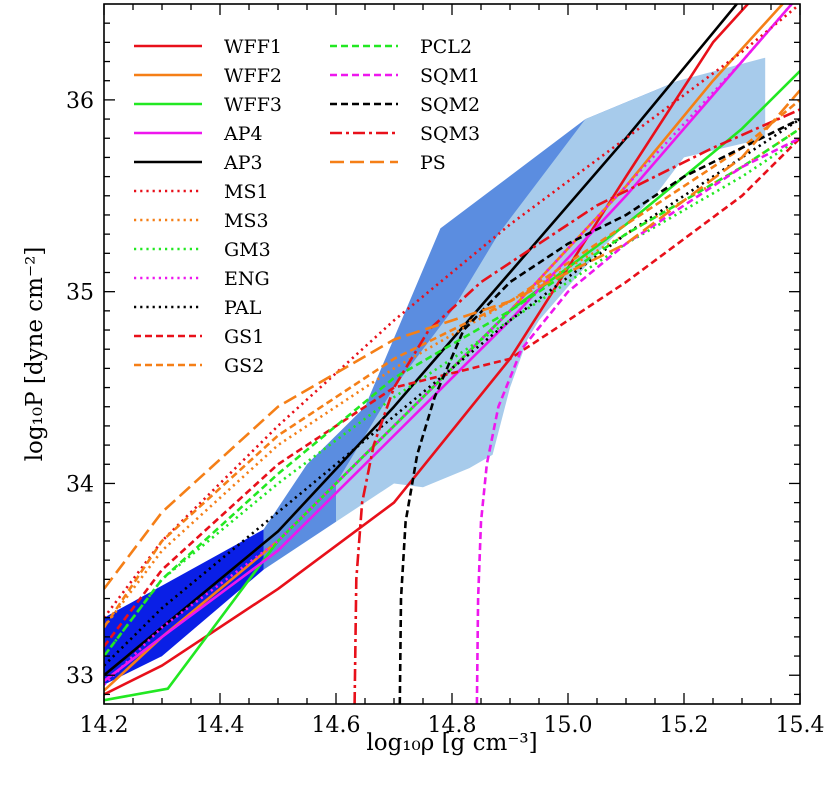  I want to click on legend-label-gm3: GM3, so click(247, 250).